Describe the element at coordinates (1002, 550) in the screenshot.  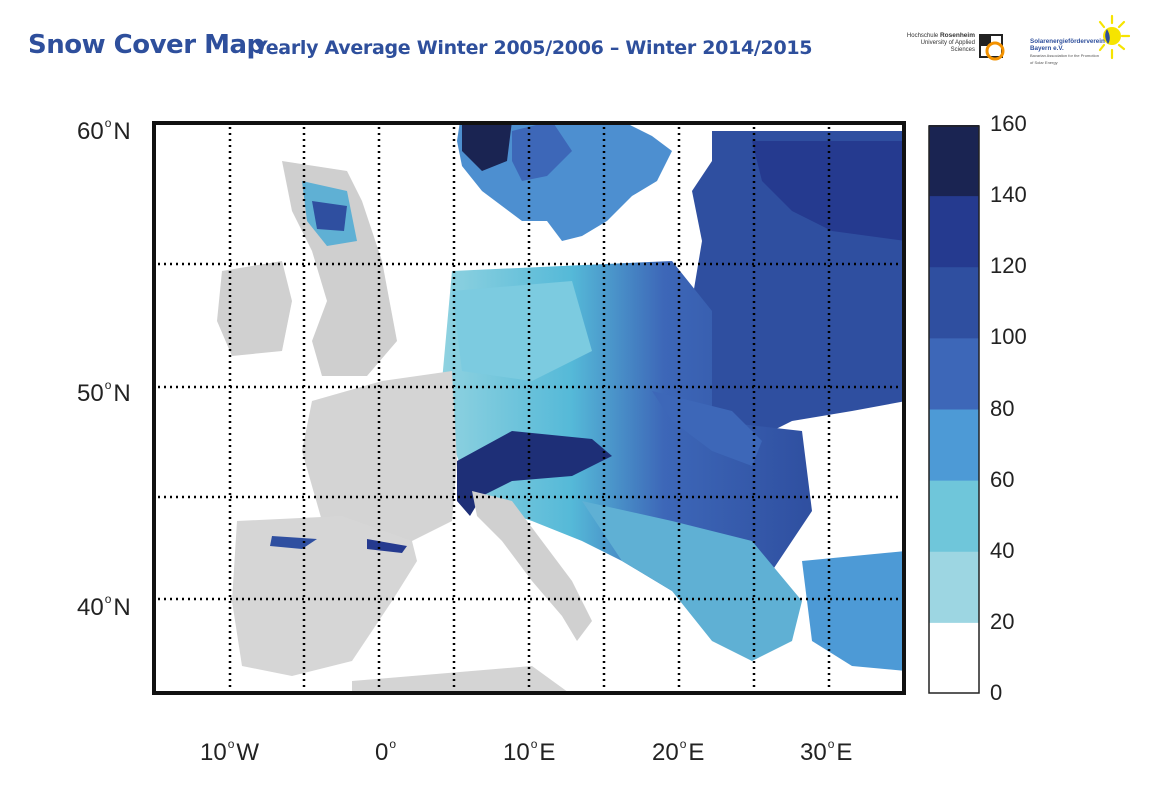
I see `colorbar-tick-label: 40` at that location.